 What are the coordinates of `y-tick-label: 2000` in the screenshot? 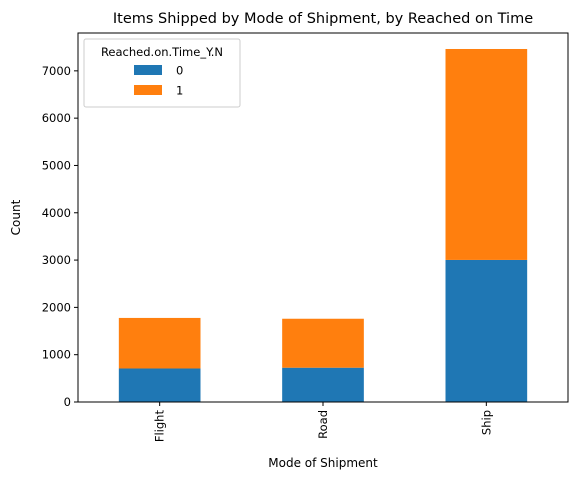 It's located at (56, 307).